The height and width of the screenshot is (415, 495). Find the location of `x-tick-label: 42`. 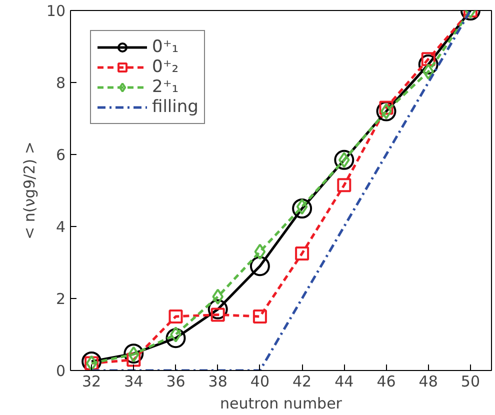

x-tick-label: 42 is located at coordinates (302, 381).